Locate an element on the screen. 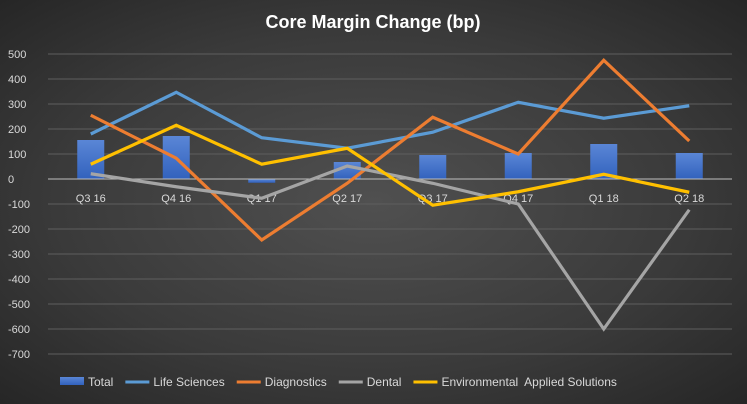 Image resolution: width=747 pixels, height=404 pixels. y-tick-label: -600 is located at coordinates (19, 330).